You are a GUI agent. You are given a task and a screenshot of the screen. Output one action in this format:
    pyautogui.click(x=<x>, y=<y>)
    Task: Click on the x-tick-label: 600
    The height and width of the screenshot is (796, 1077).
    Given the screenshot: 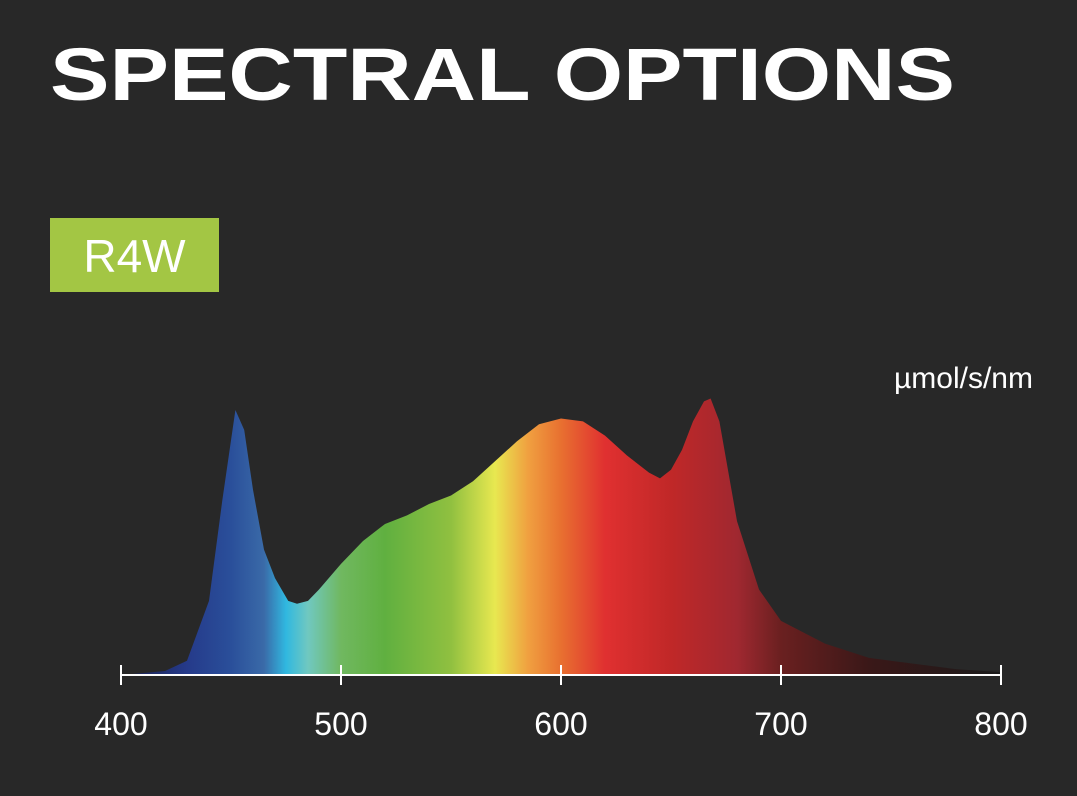 What is the action you would take?
    pyautogui.click(x=560, y=724)
    